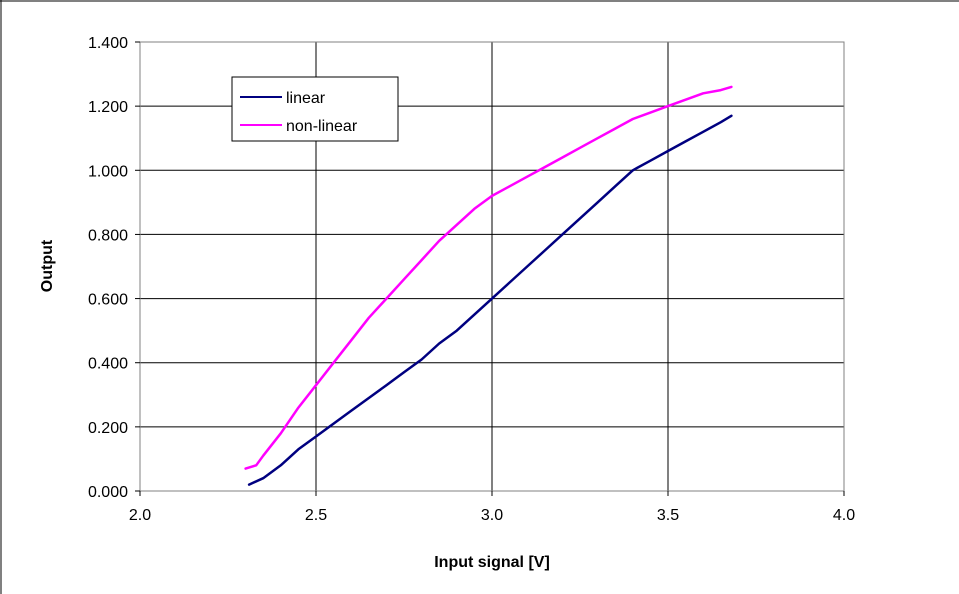 The height and width of the screenshot is (594, 959). I want to click on legend: linear non-linear, so click(315, 109).